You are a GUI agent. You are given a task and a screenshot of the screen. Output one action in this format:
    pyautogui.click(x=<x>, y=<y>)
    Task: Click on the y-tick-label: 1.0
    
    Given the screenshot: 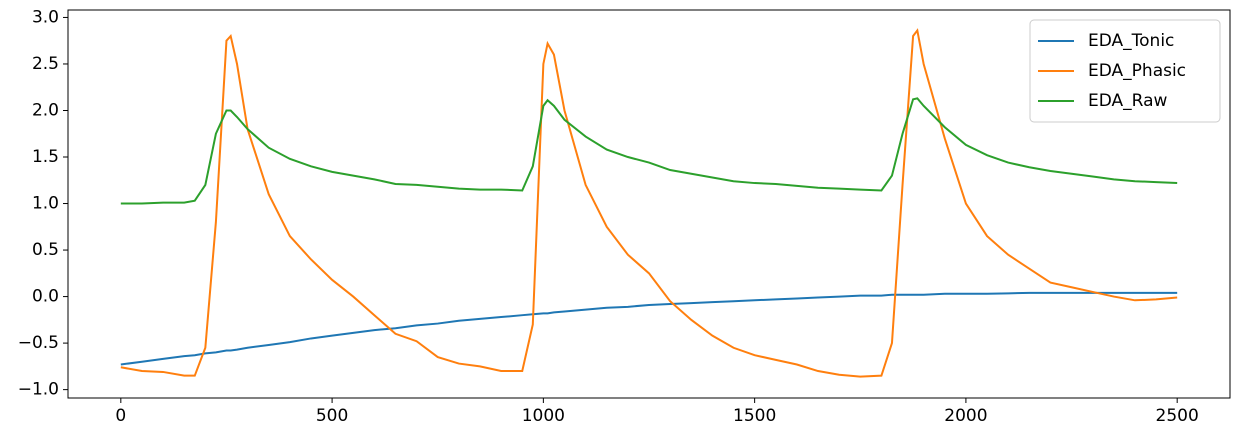 What is the action you would take?
    pyautogui.click(x=45, y=204)
    